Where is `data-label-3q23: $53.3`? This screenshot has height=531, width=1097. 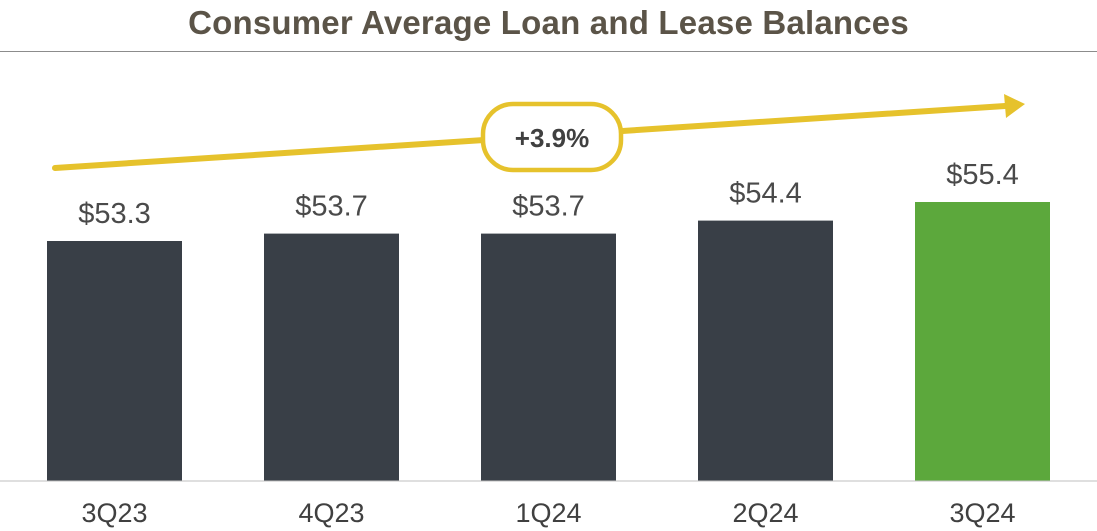 data-label-3q23: $53.3 is located at coordinates (114, 214).